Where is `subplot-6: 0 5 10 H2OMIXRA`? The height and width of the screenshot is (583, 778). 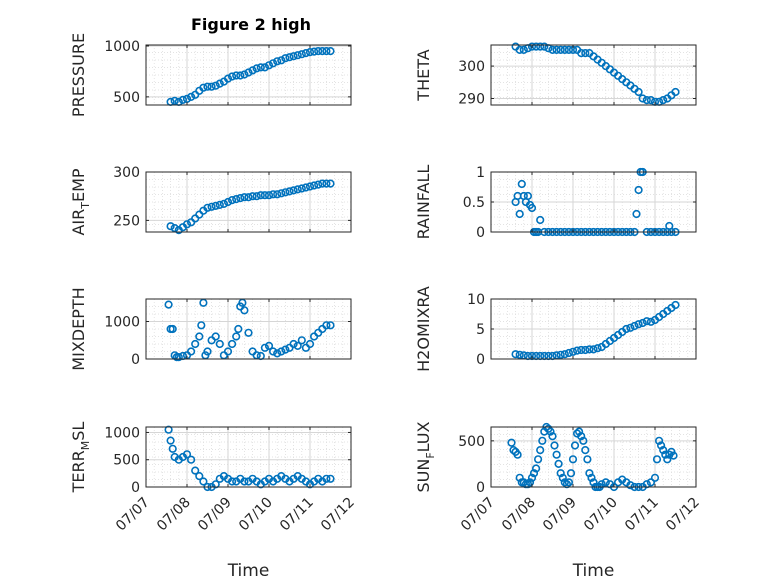
subplot-6: 0 5 10 H2OMIXRA is located at coordinates (555, 329).